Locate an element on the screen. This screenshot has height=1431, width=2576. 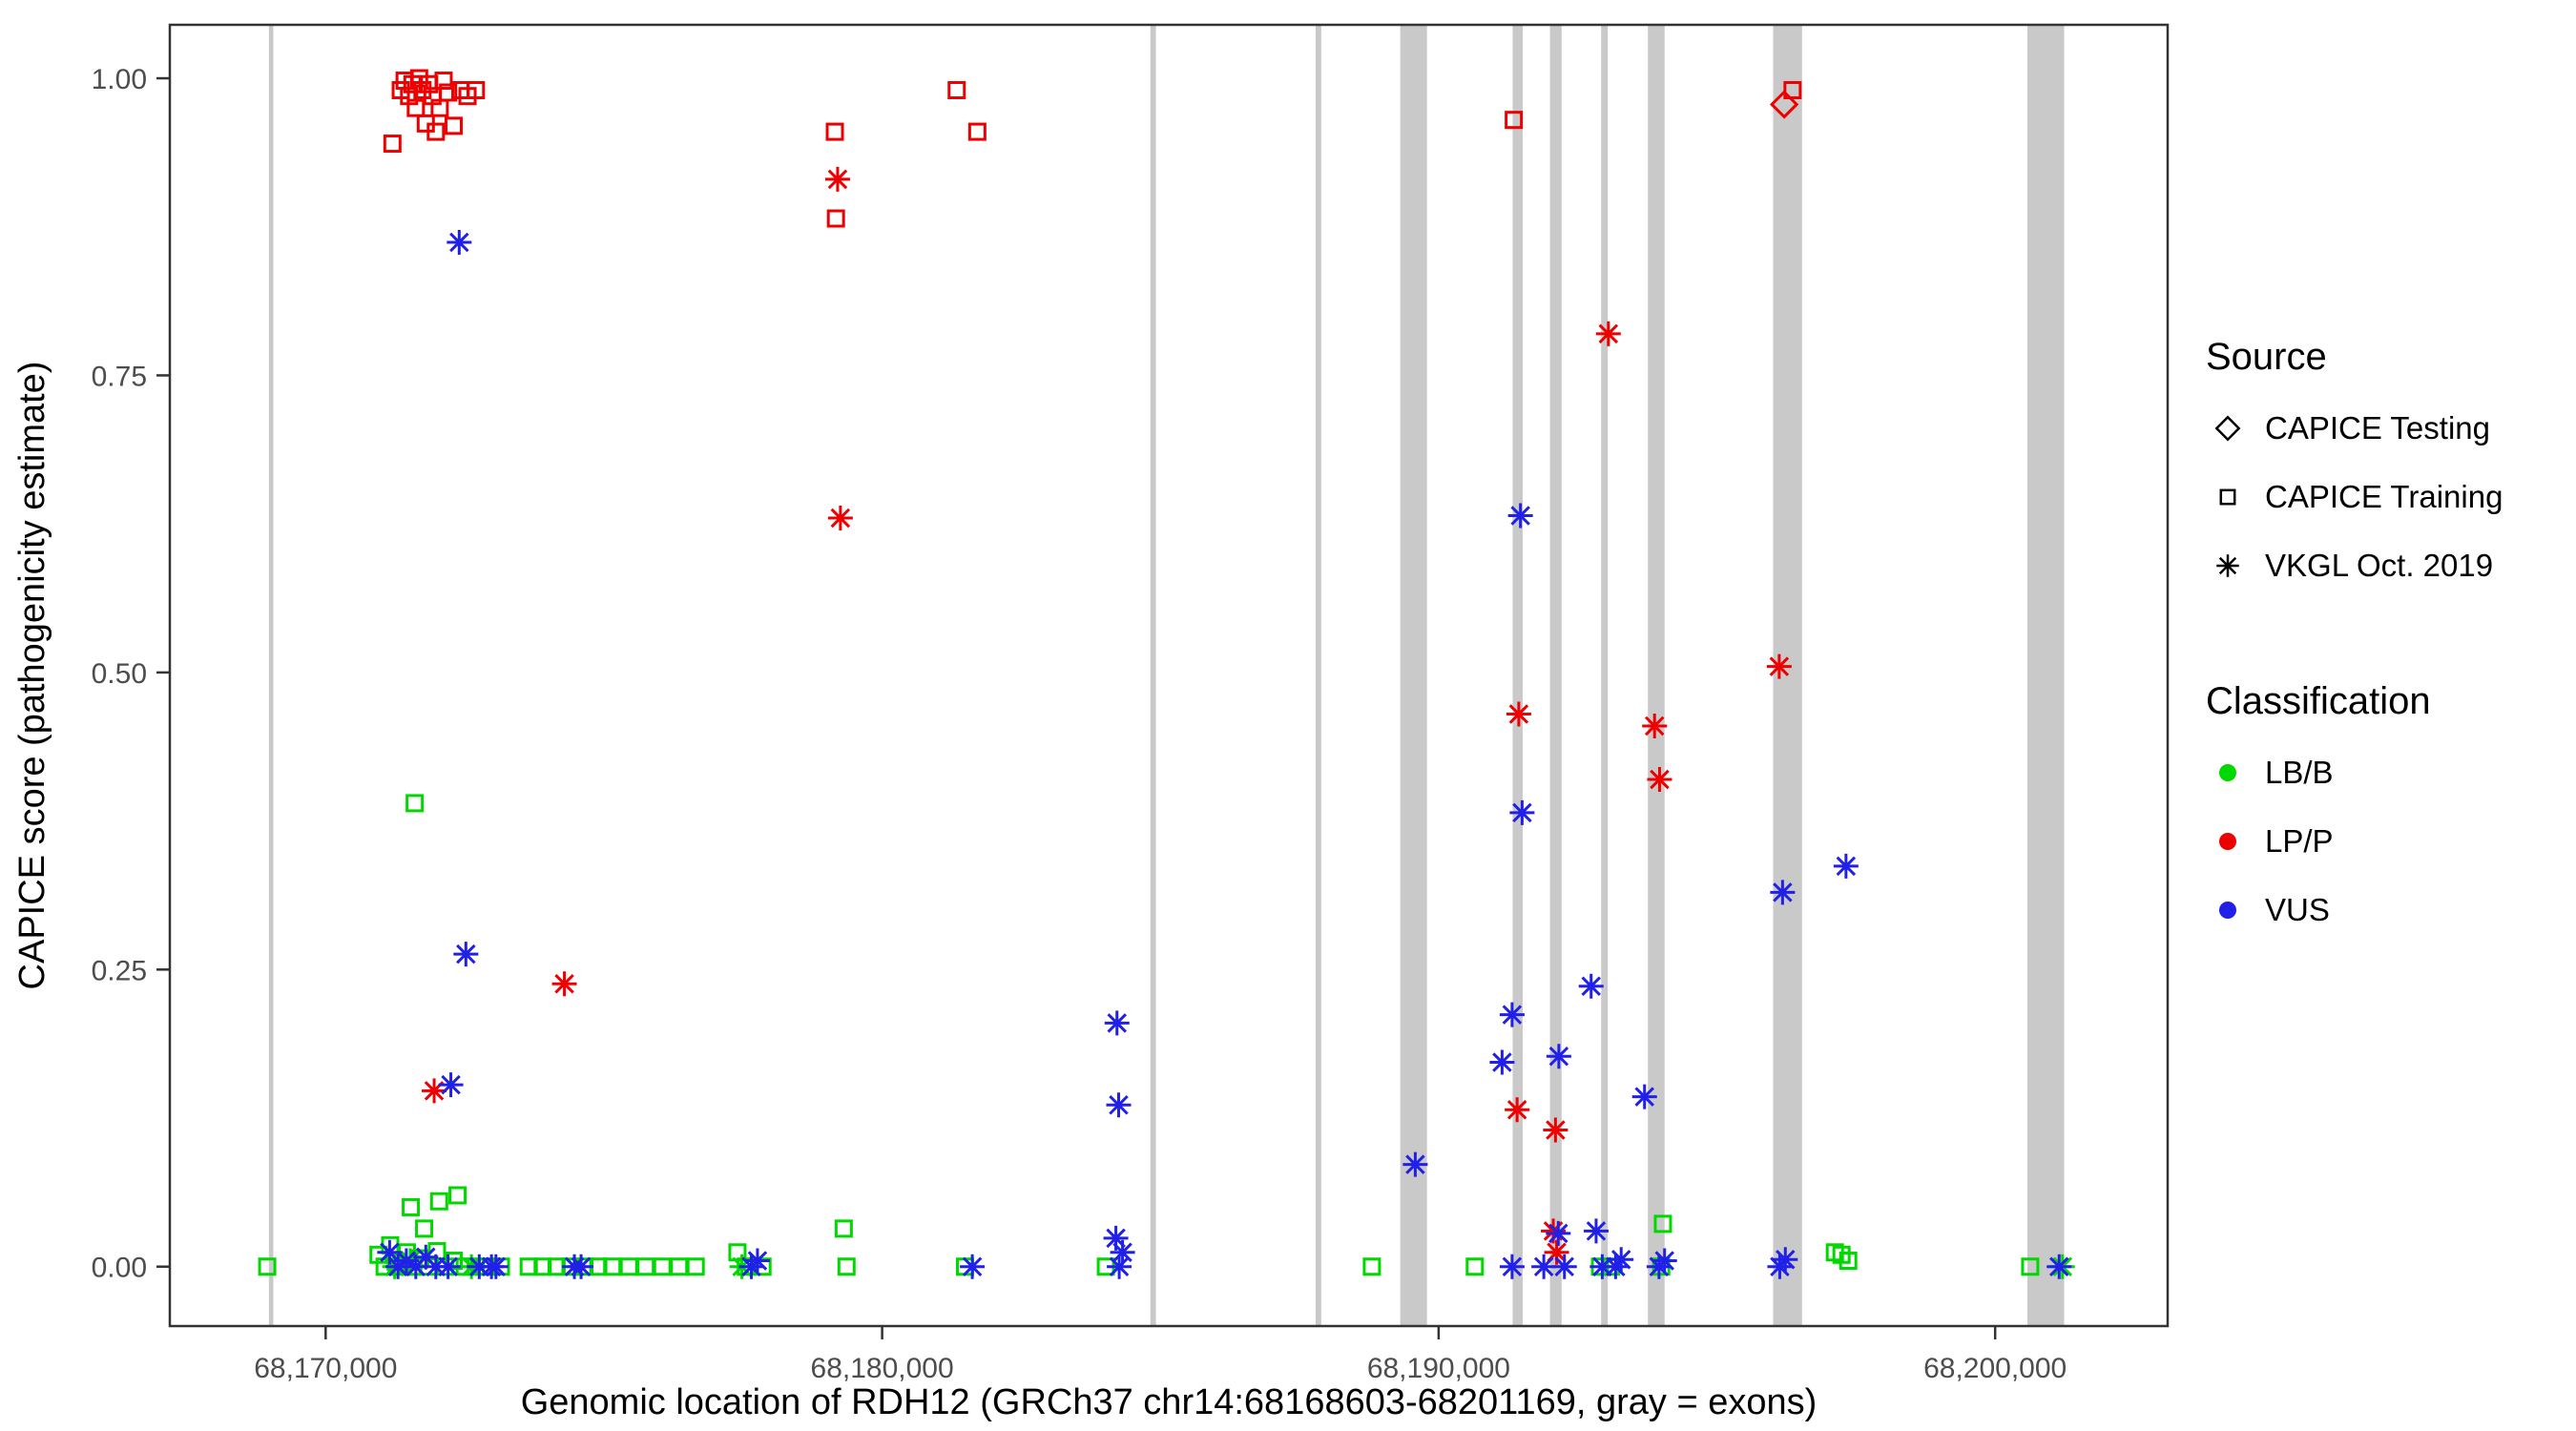
series-capice-training-lpp is located at coordinates (1092, 148).